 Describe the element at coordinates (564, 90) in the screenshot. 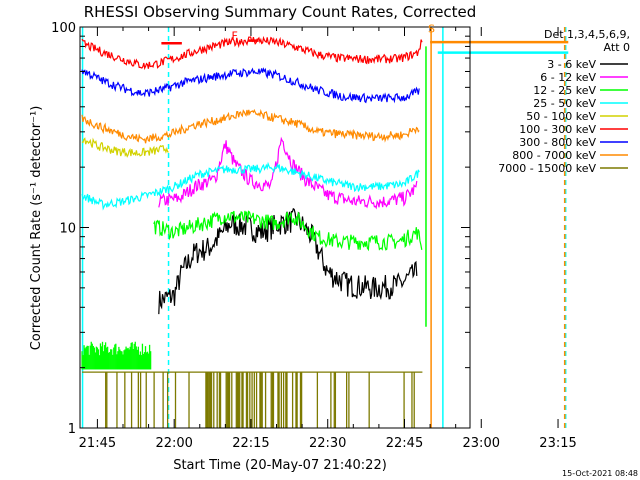

I see `legend-label: 12 - 25 keV` at that location.